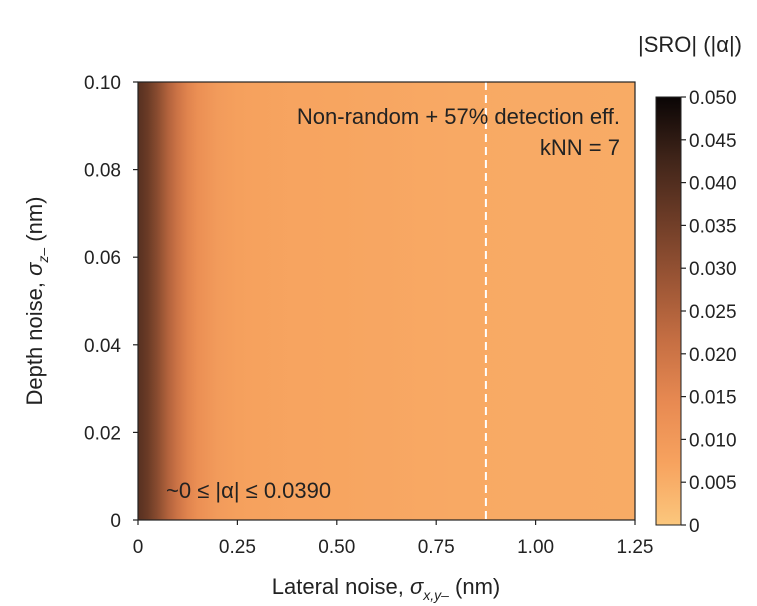  I want to click on y-axis-title-unit: (nm), so click(34, 221).